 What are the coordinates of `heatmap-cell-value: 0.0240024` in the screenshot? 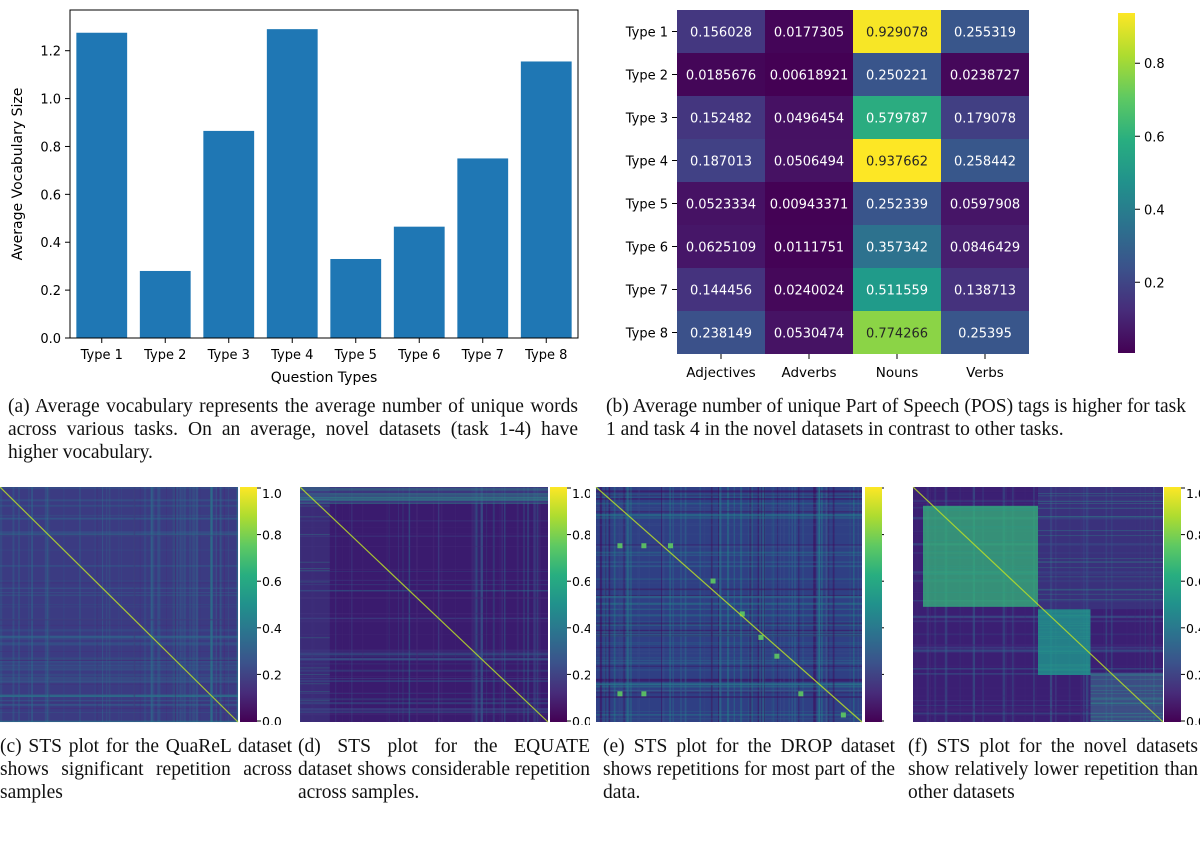 It's located at (809, 291).